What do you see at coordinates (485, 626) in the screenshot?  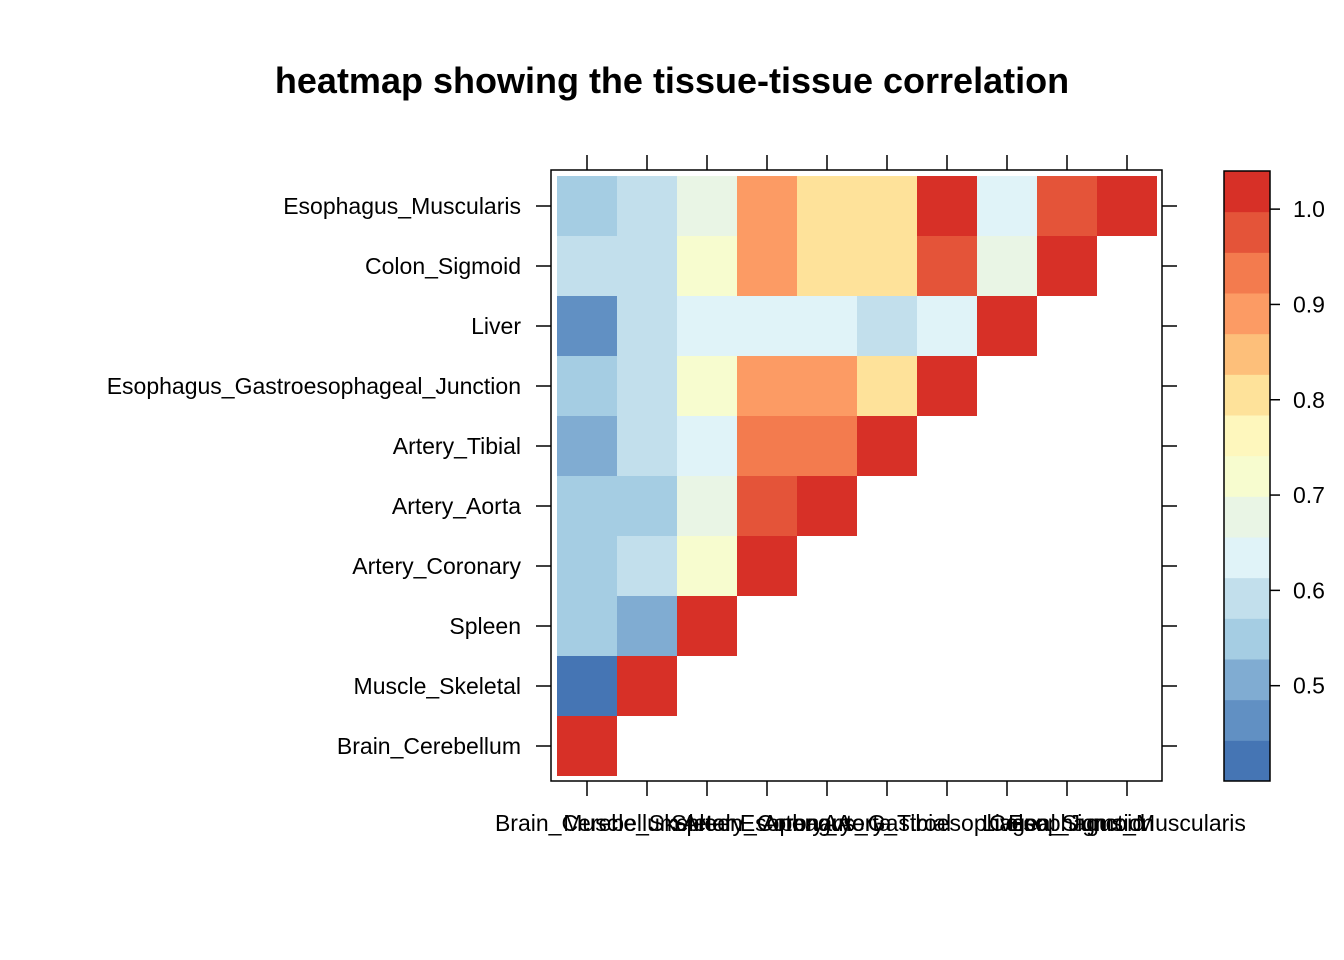 I see `y-tick-label: Spleen` at bounding box center [485, 626].